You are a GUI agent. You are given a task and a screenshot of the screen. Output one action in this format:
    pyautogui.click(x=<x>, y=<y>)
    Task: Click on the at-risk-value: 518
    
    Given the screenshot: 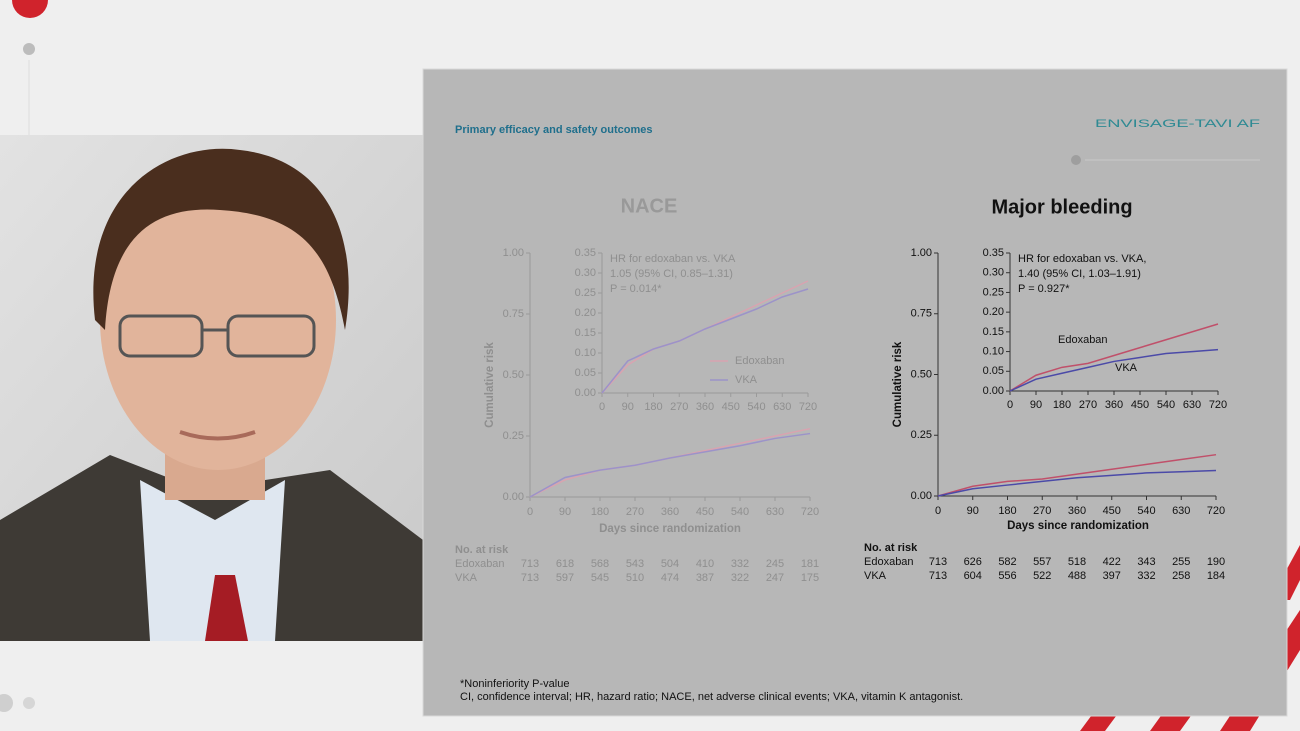 What is the action you would take?
    pyautogui.click(x=1077, y=562)
    